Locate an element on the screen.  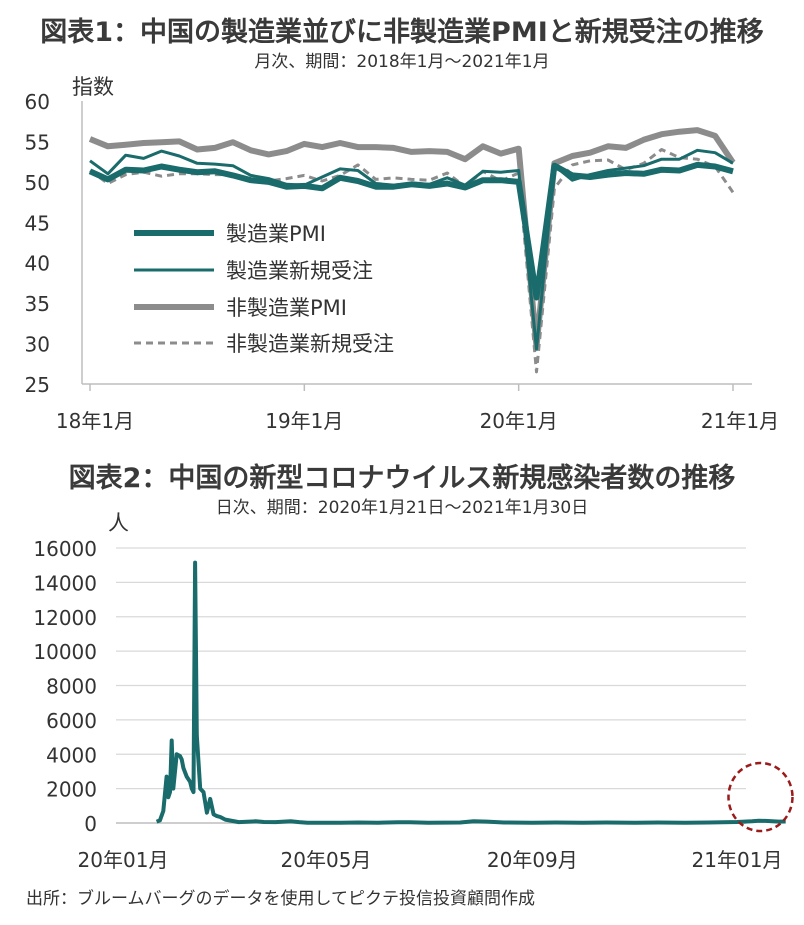
chart1-y-axis-label: 指数 is located at coordinates (93, 87).